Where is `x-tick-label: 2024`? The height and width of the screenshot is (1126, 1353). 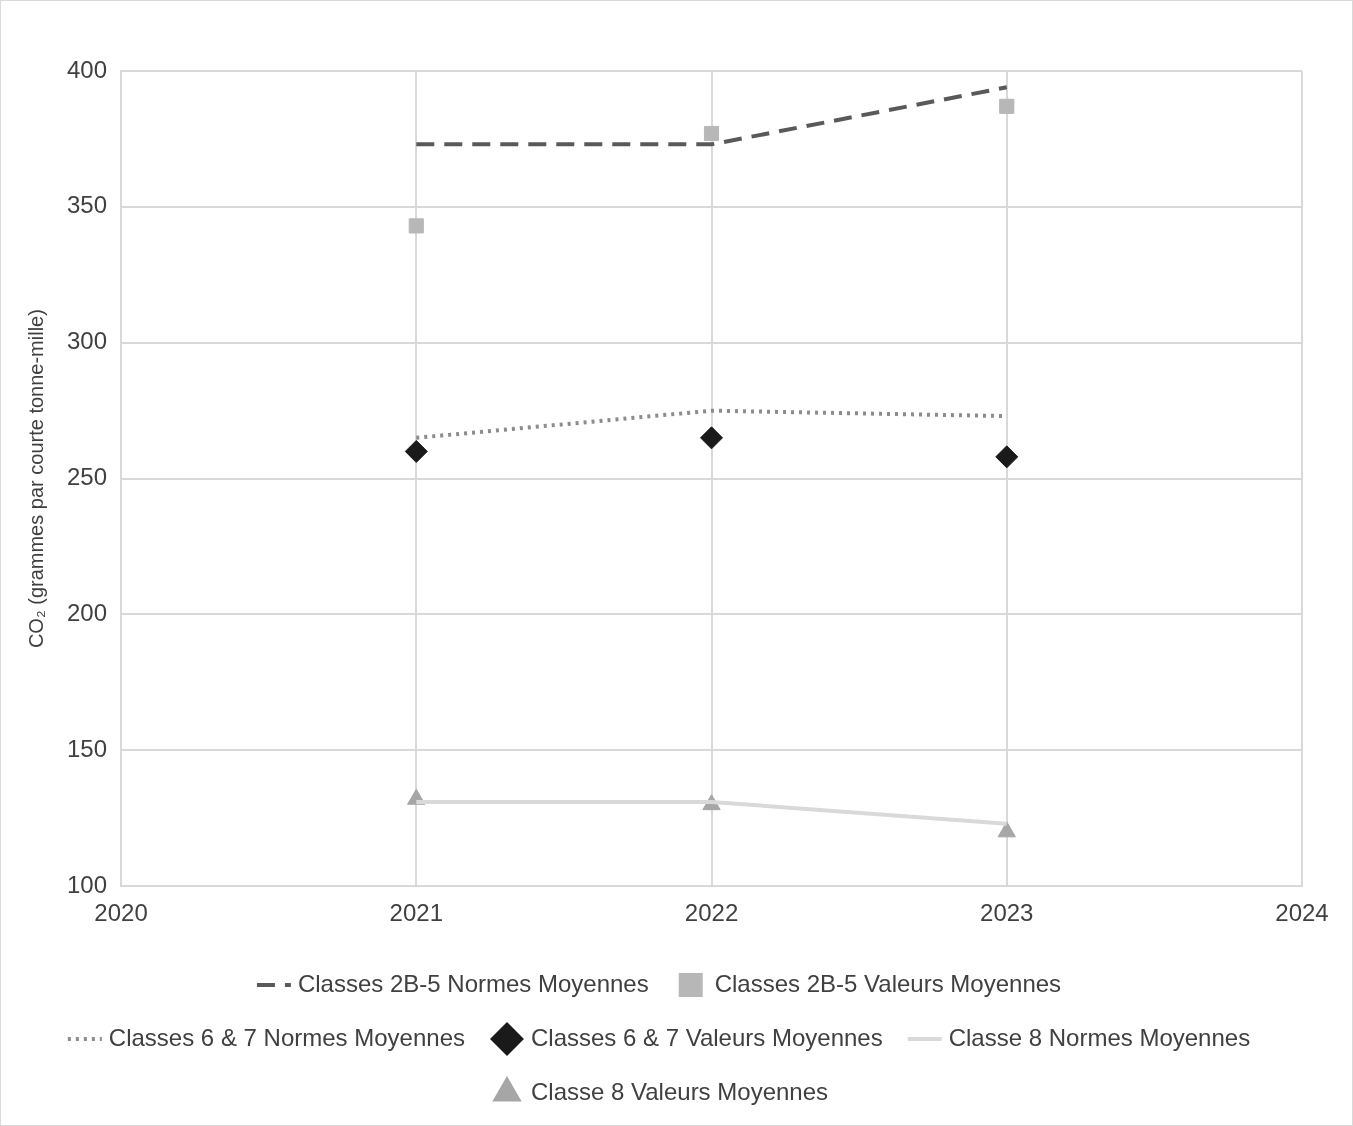 x-tick-label: 2024 is located at coordinates (1302, 913).